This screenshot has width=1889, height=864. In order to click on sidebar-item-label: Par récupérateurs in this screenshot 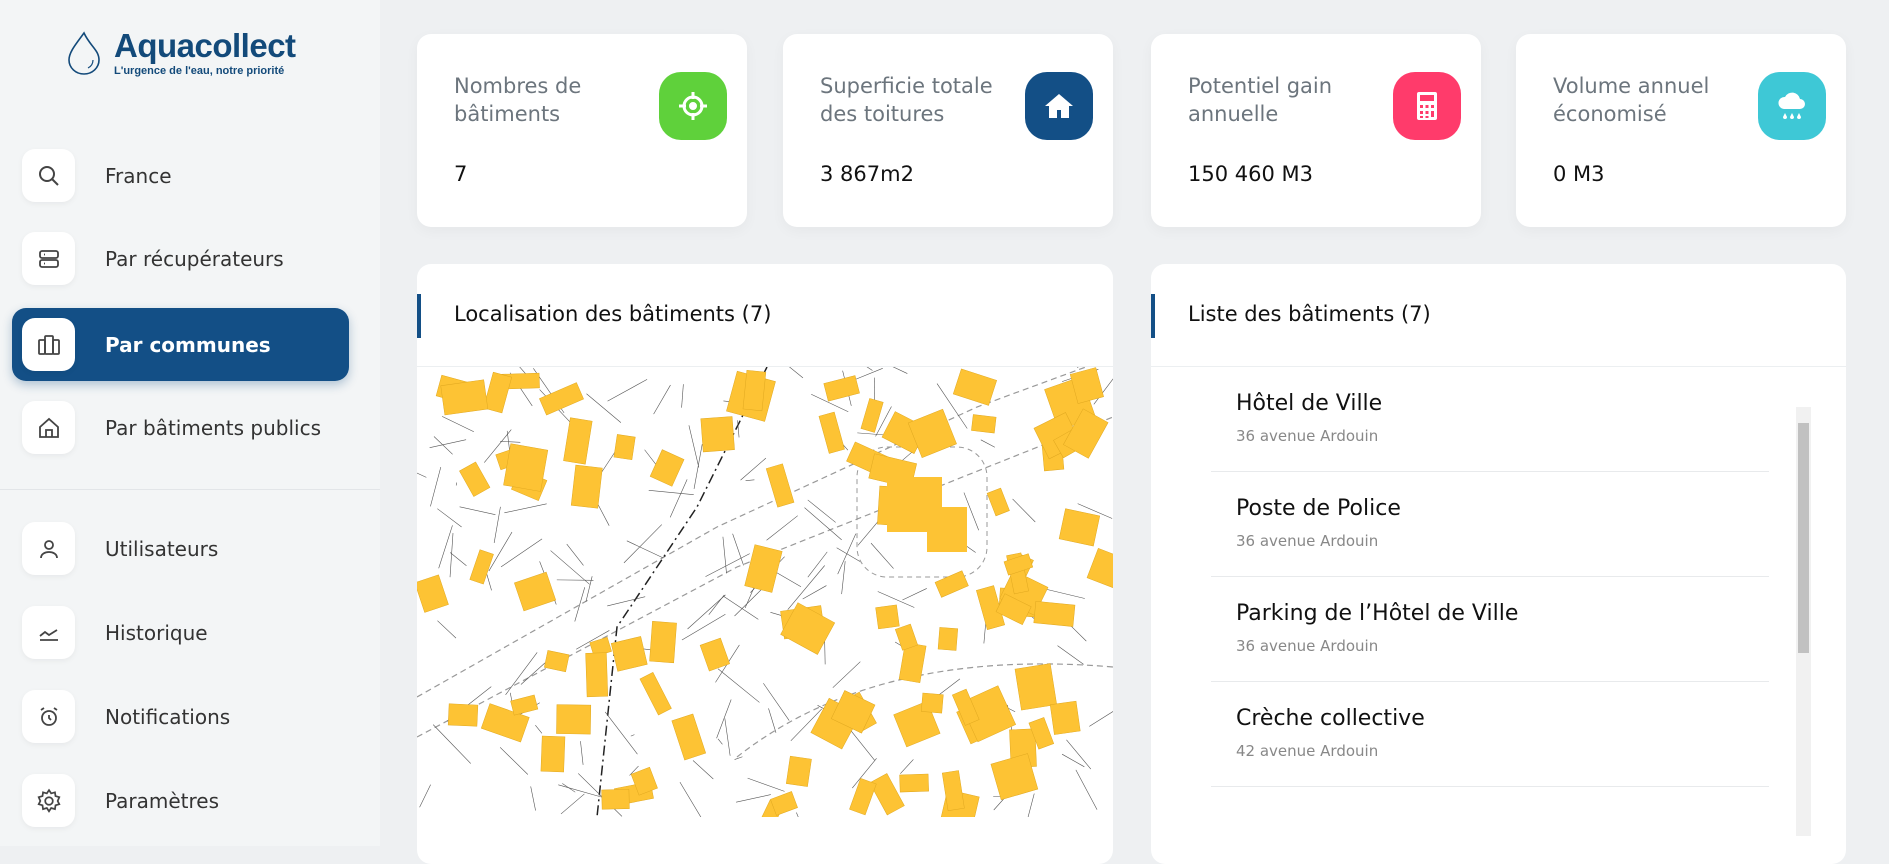, I will do `click(194, 259)`.